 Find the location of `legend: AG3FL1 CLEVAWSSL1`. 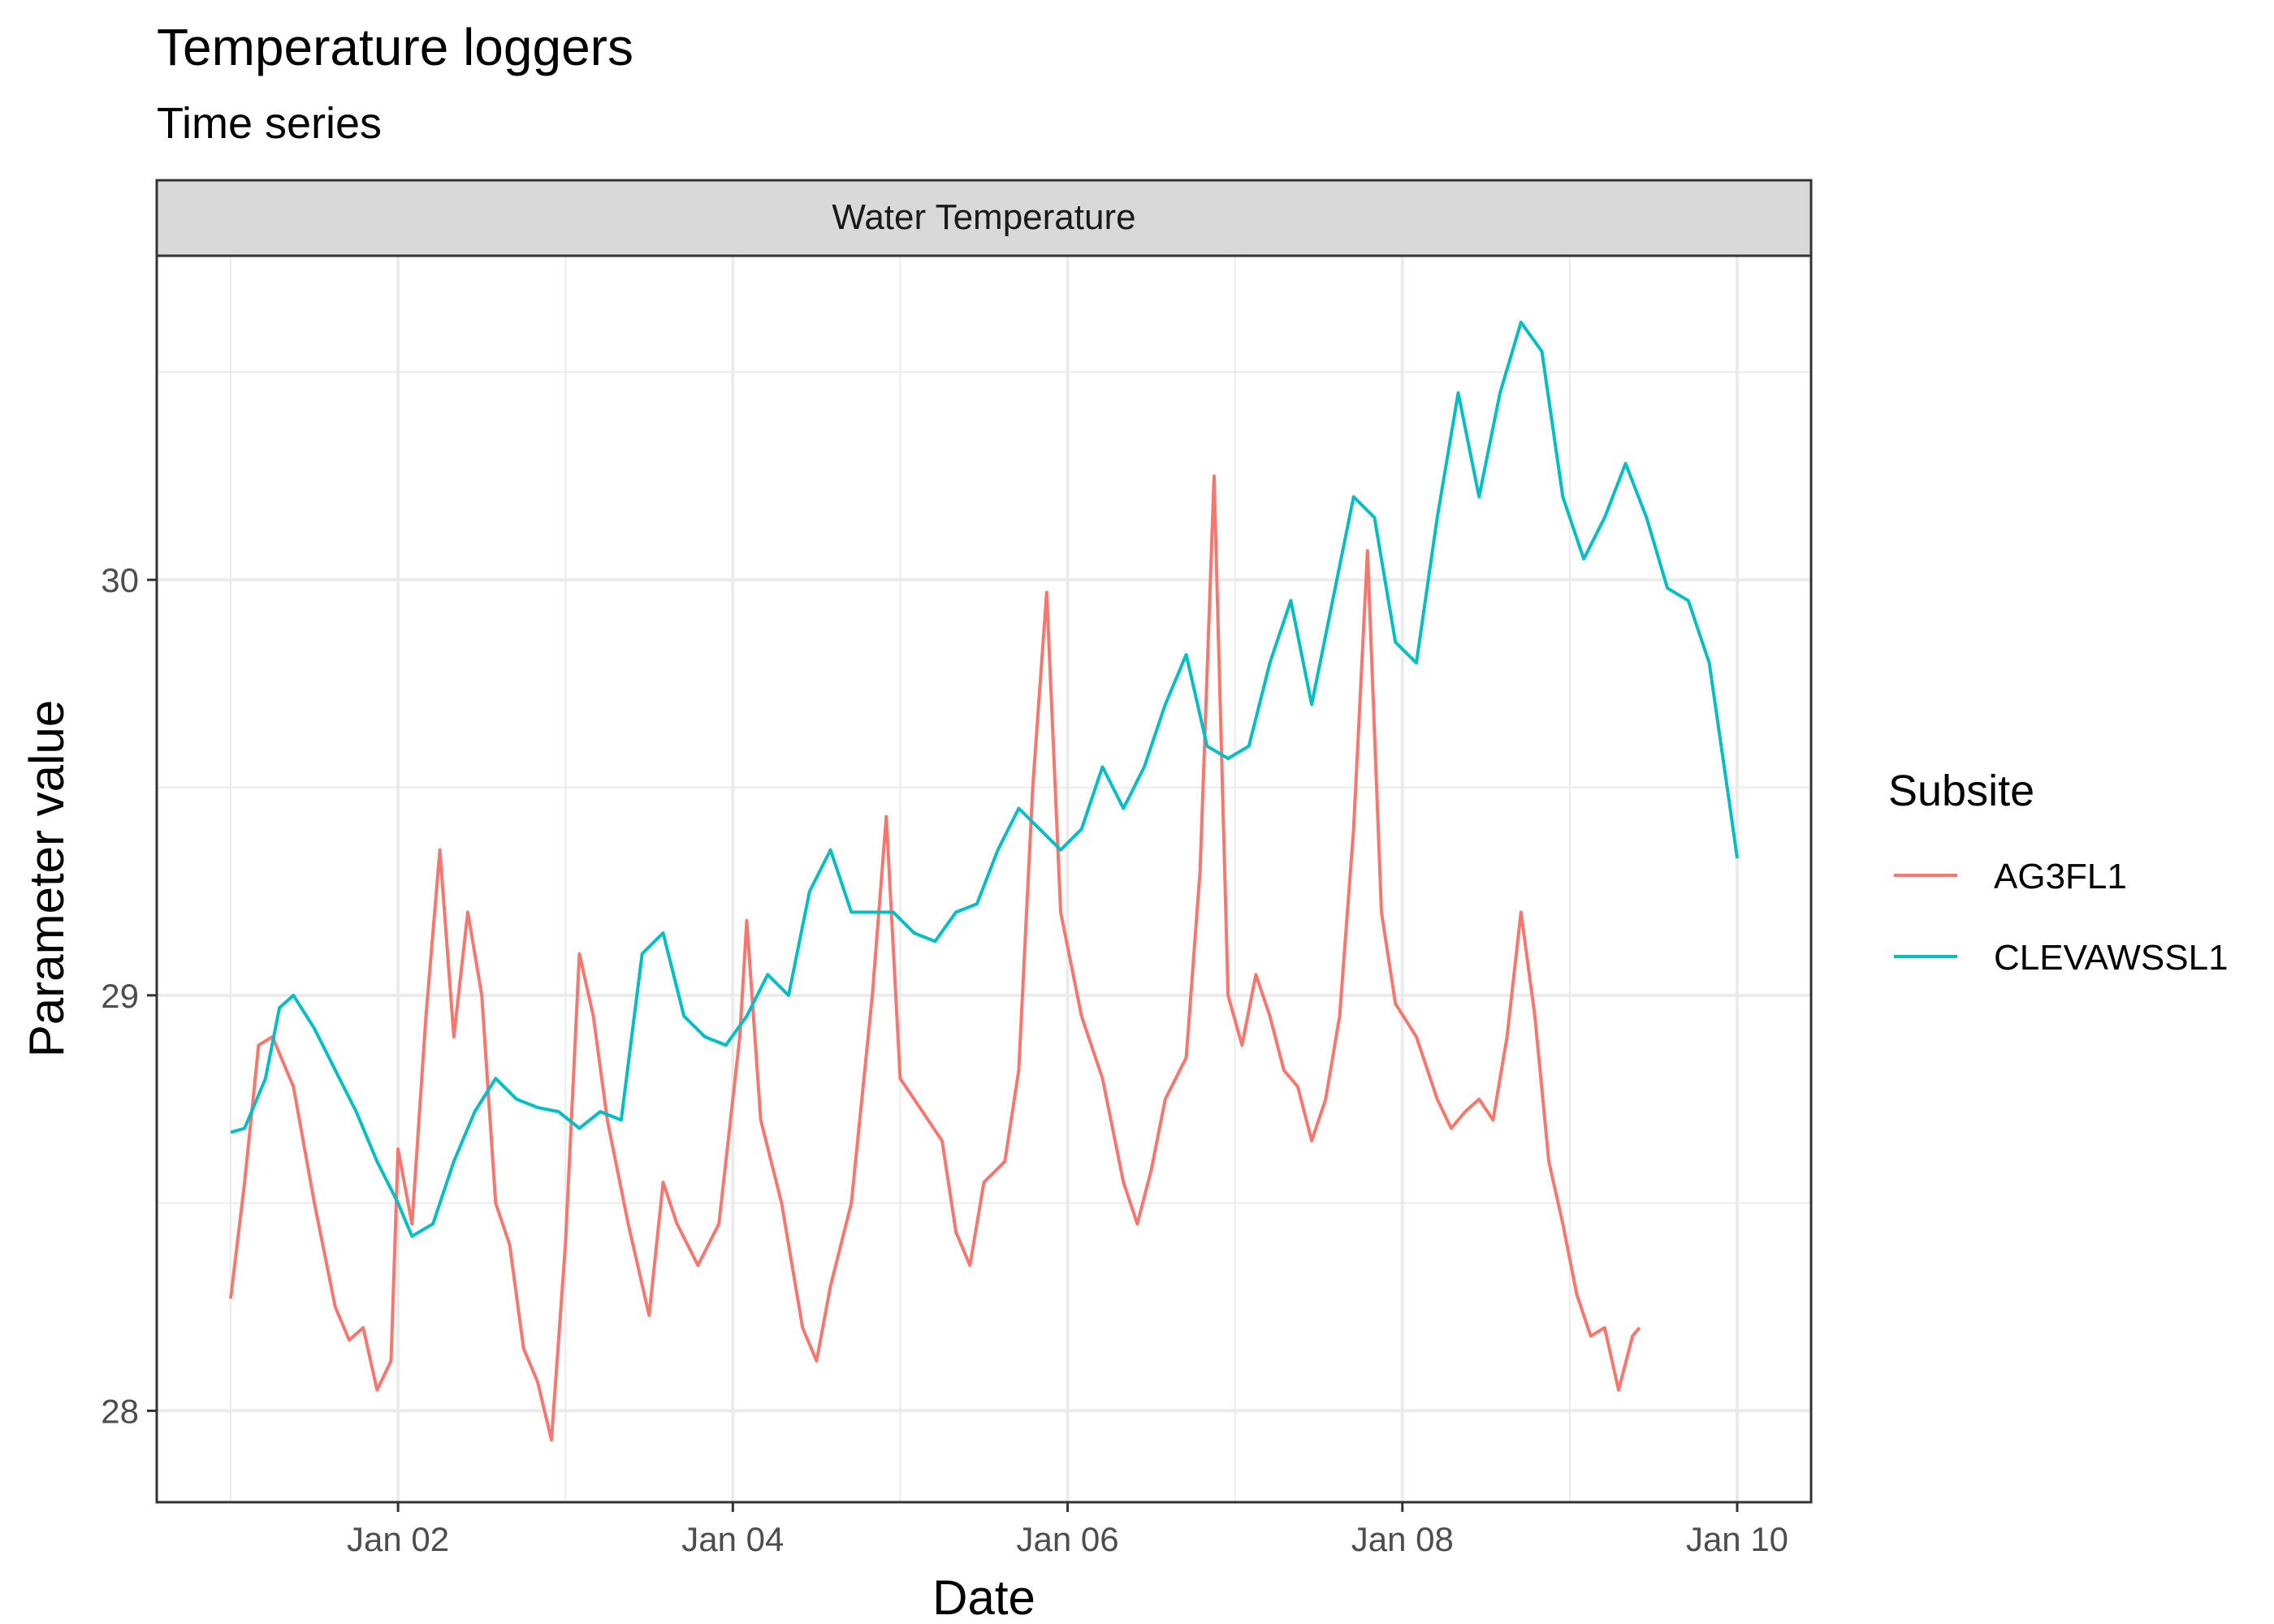

legend: AG3FL1 CLEVAWSSL1 is located at coordinates (2061, 918).